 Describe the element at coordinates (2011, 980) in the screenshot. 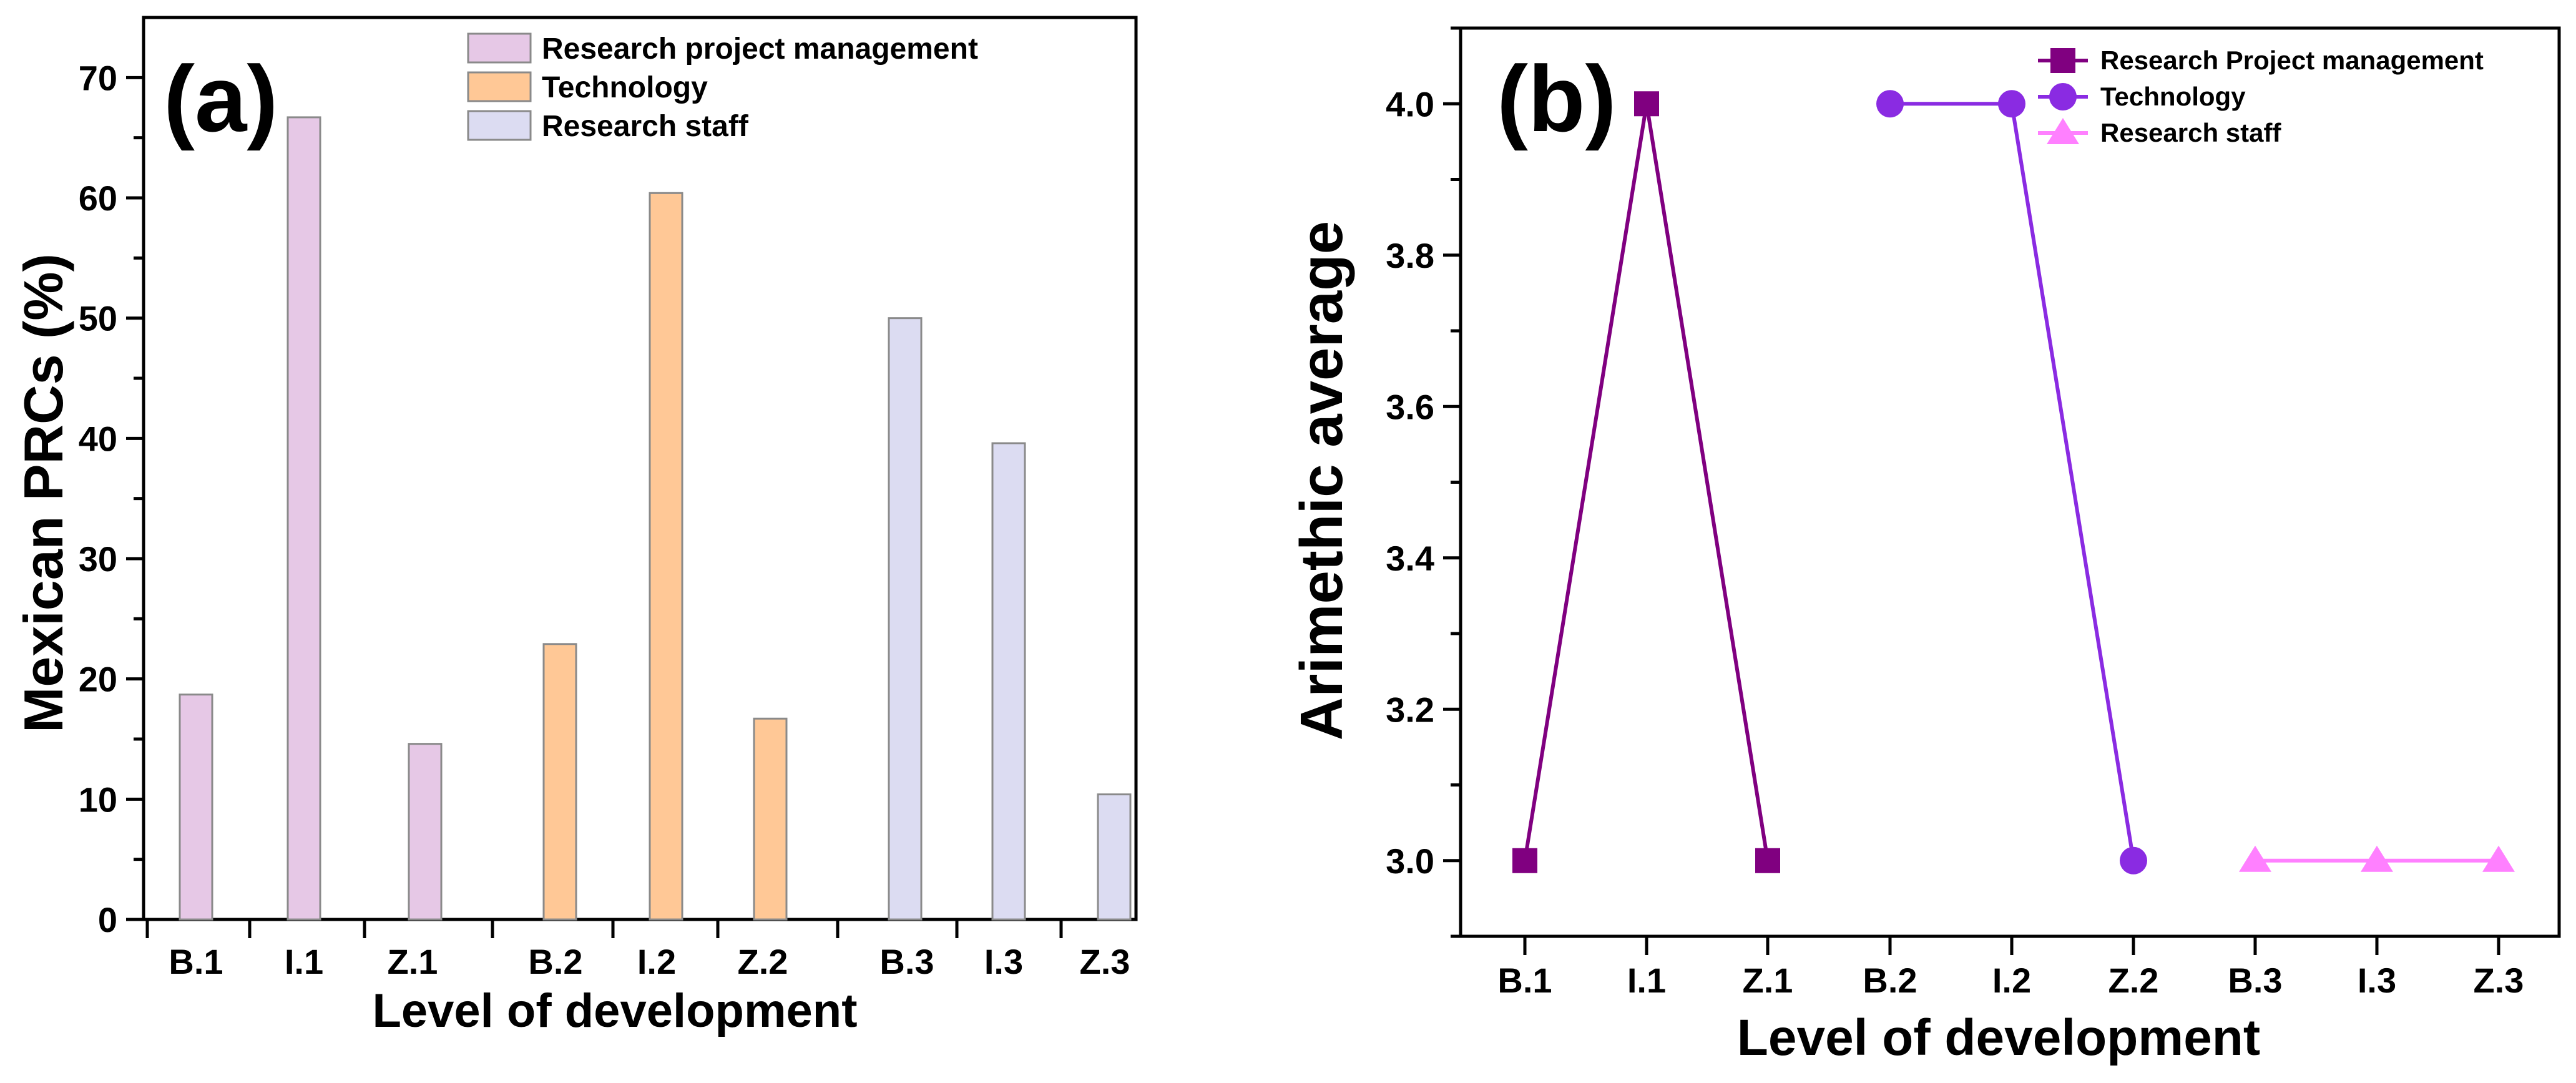

I see `panel-b-x-tick-label: I.2` at that location.